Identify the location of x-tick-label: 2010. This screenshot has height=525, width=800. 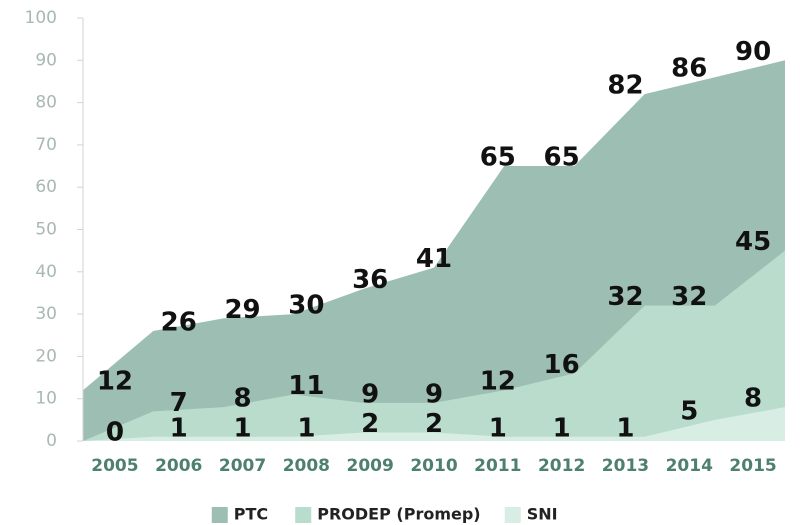
(433, 466).